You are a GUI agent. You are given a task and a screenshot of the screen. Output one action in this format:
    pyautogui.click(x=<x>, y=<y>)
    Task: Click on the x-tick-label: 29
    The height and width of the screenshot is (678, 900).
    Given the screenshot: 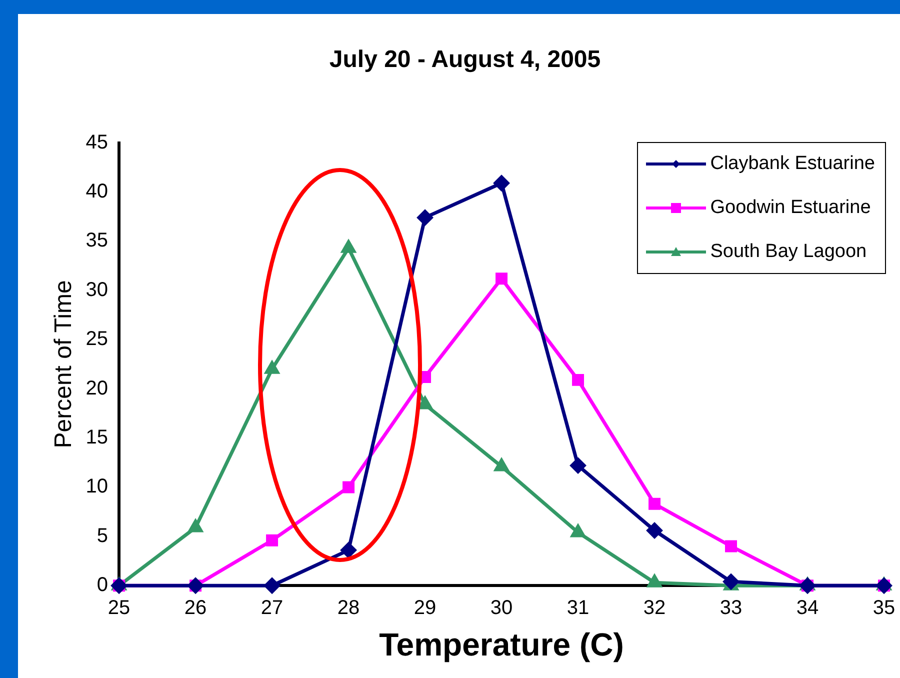 What is the action you would take?
    pyautogui.click(x=425, y=608)
    